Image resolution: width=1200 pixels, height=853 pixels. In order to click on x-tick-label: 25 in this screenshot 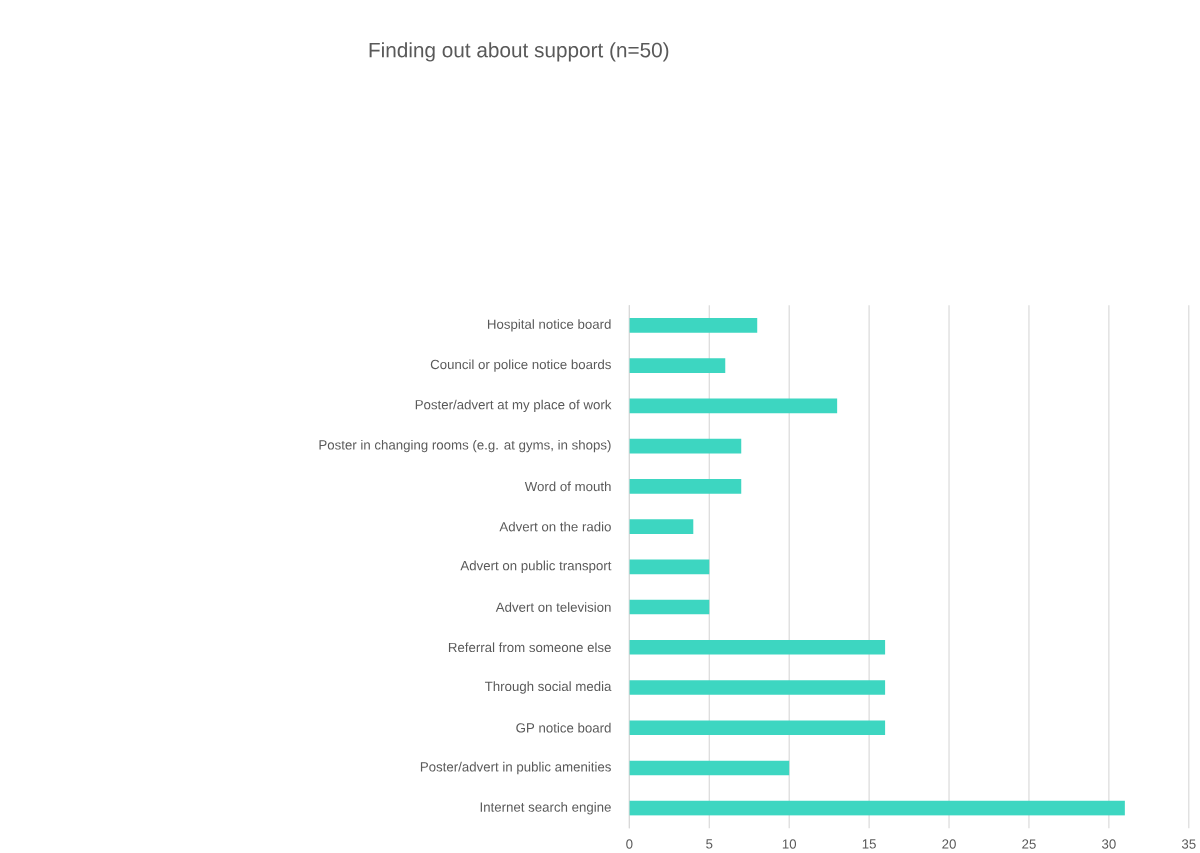, I will do `click(1029, 844)`.